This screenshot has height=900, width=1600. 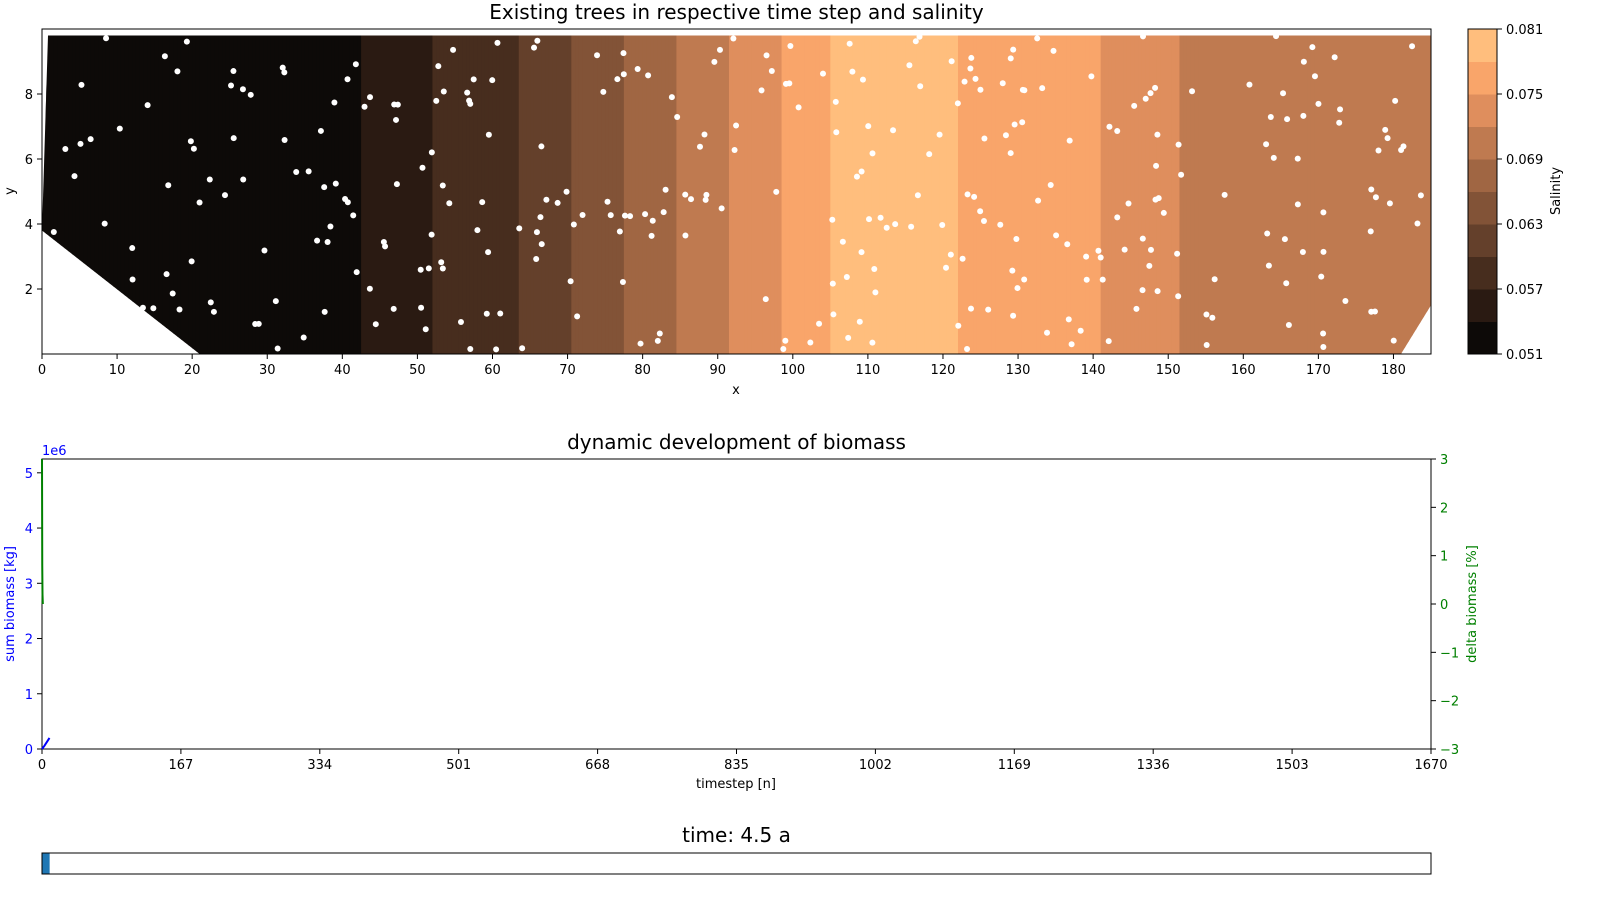 I want to click on biomass-series, so click(x=46, y=604).